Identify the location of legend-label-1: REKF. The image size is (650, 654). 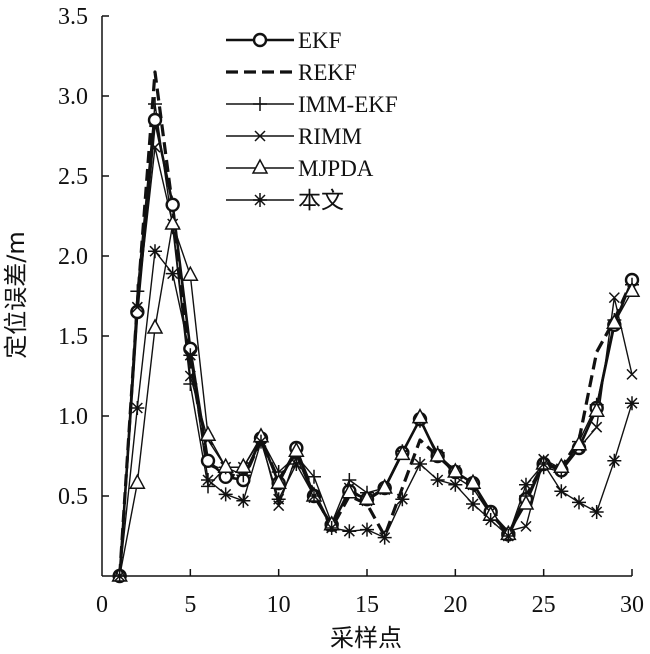
(327, 72).